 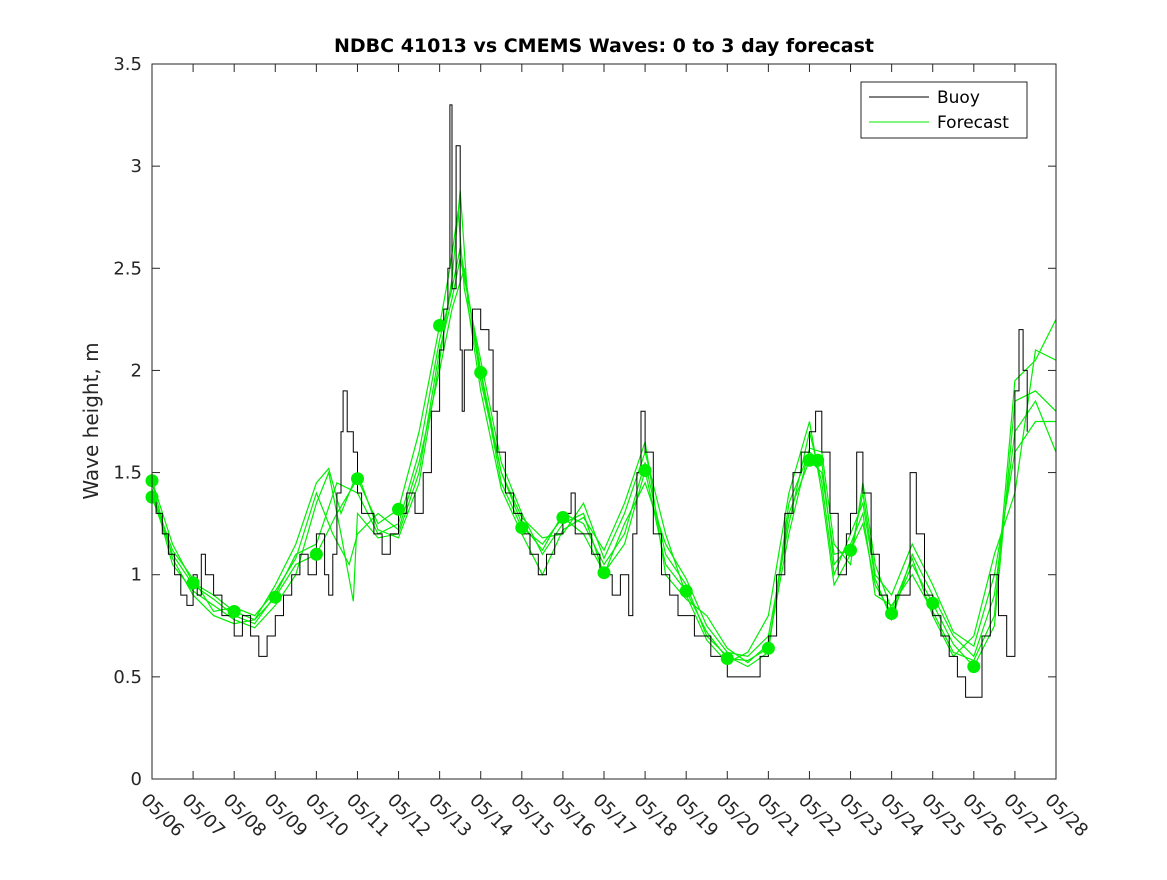 I want to click on x-tick-label: 05/26, so click(x=984, y=816).